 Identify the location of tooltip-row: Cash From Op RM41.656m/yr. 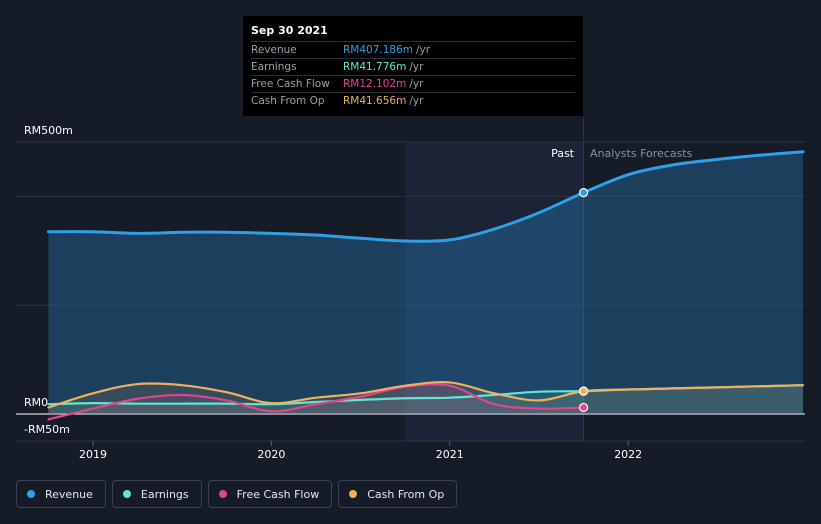
(413, 100).